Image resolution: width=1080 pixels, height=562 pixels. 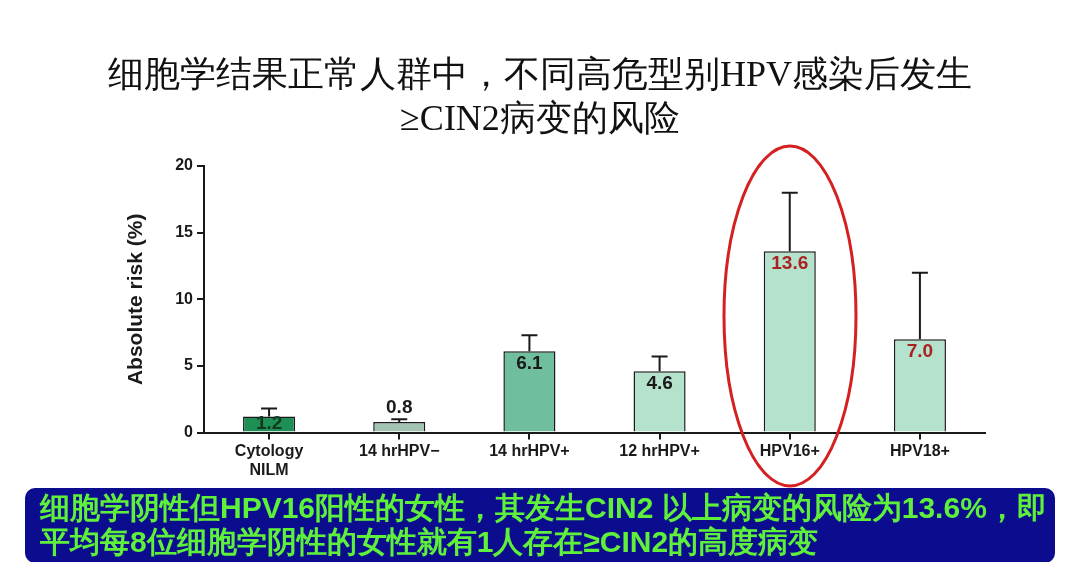 What do you see at coordinates (399, 450) in the screenshot?
I see `x-tick-label: 14 hrHPV−` at bounding box center [399, 450].